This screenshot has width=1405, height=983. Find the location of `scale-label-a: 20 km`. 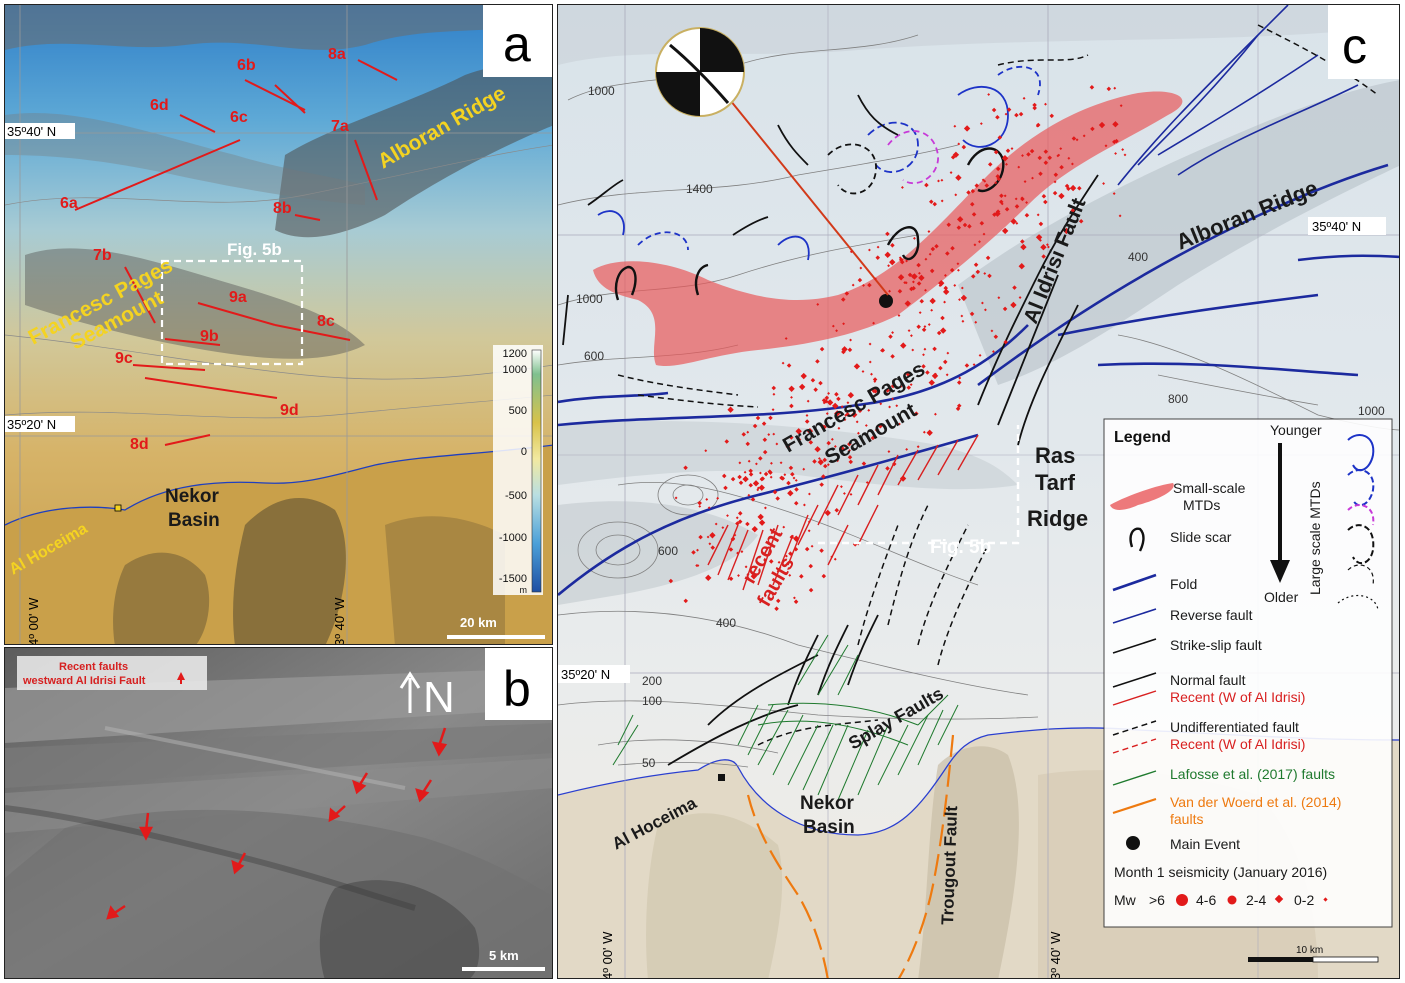

scale-label-a: 20 km is located at coordinates (478, 622).